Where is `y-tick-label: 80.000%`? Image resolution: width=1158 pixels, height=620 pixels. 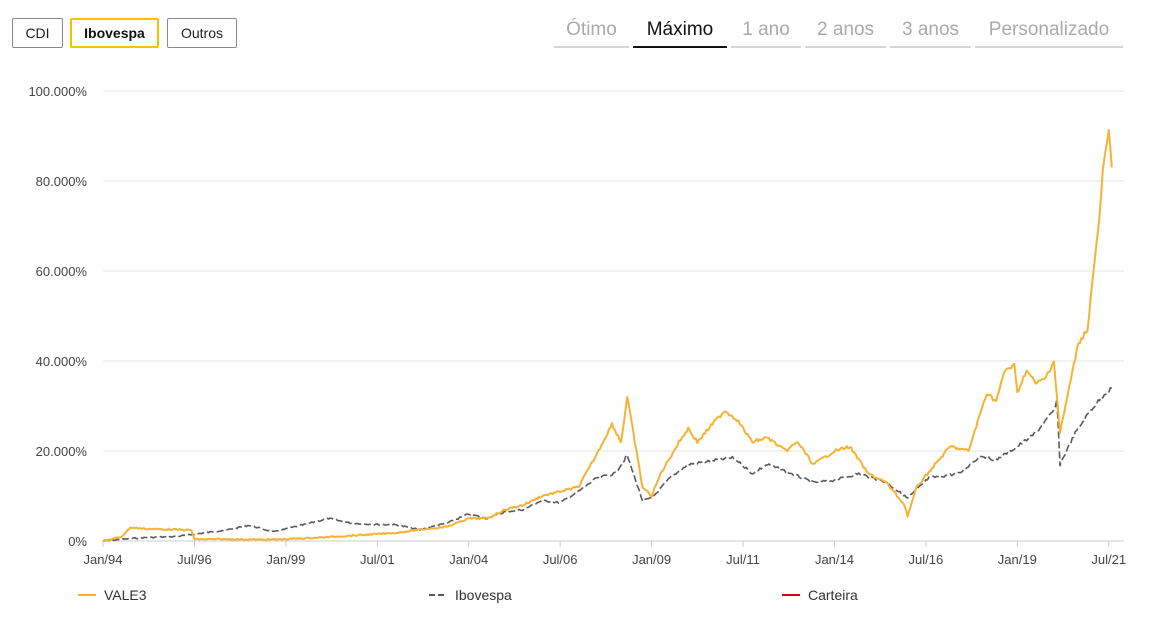
y-tick-label: 80.000% is located at coordinates (62, 181).